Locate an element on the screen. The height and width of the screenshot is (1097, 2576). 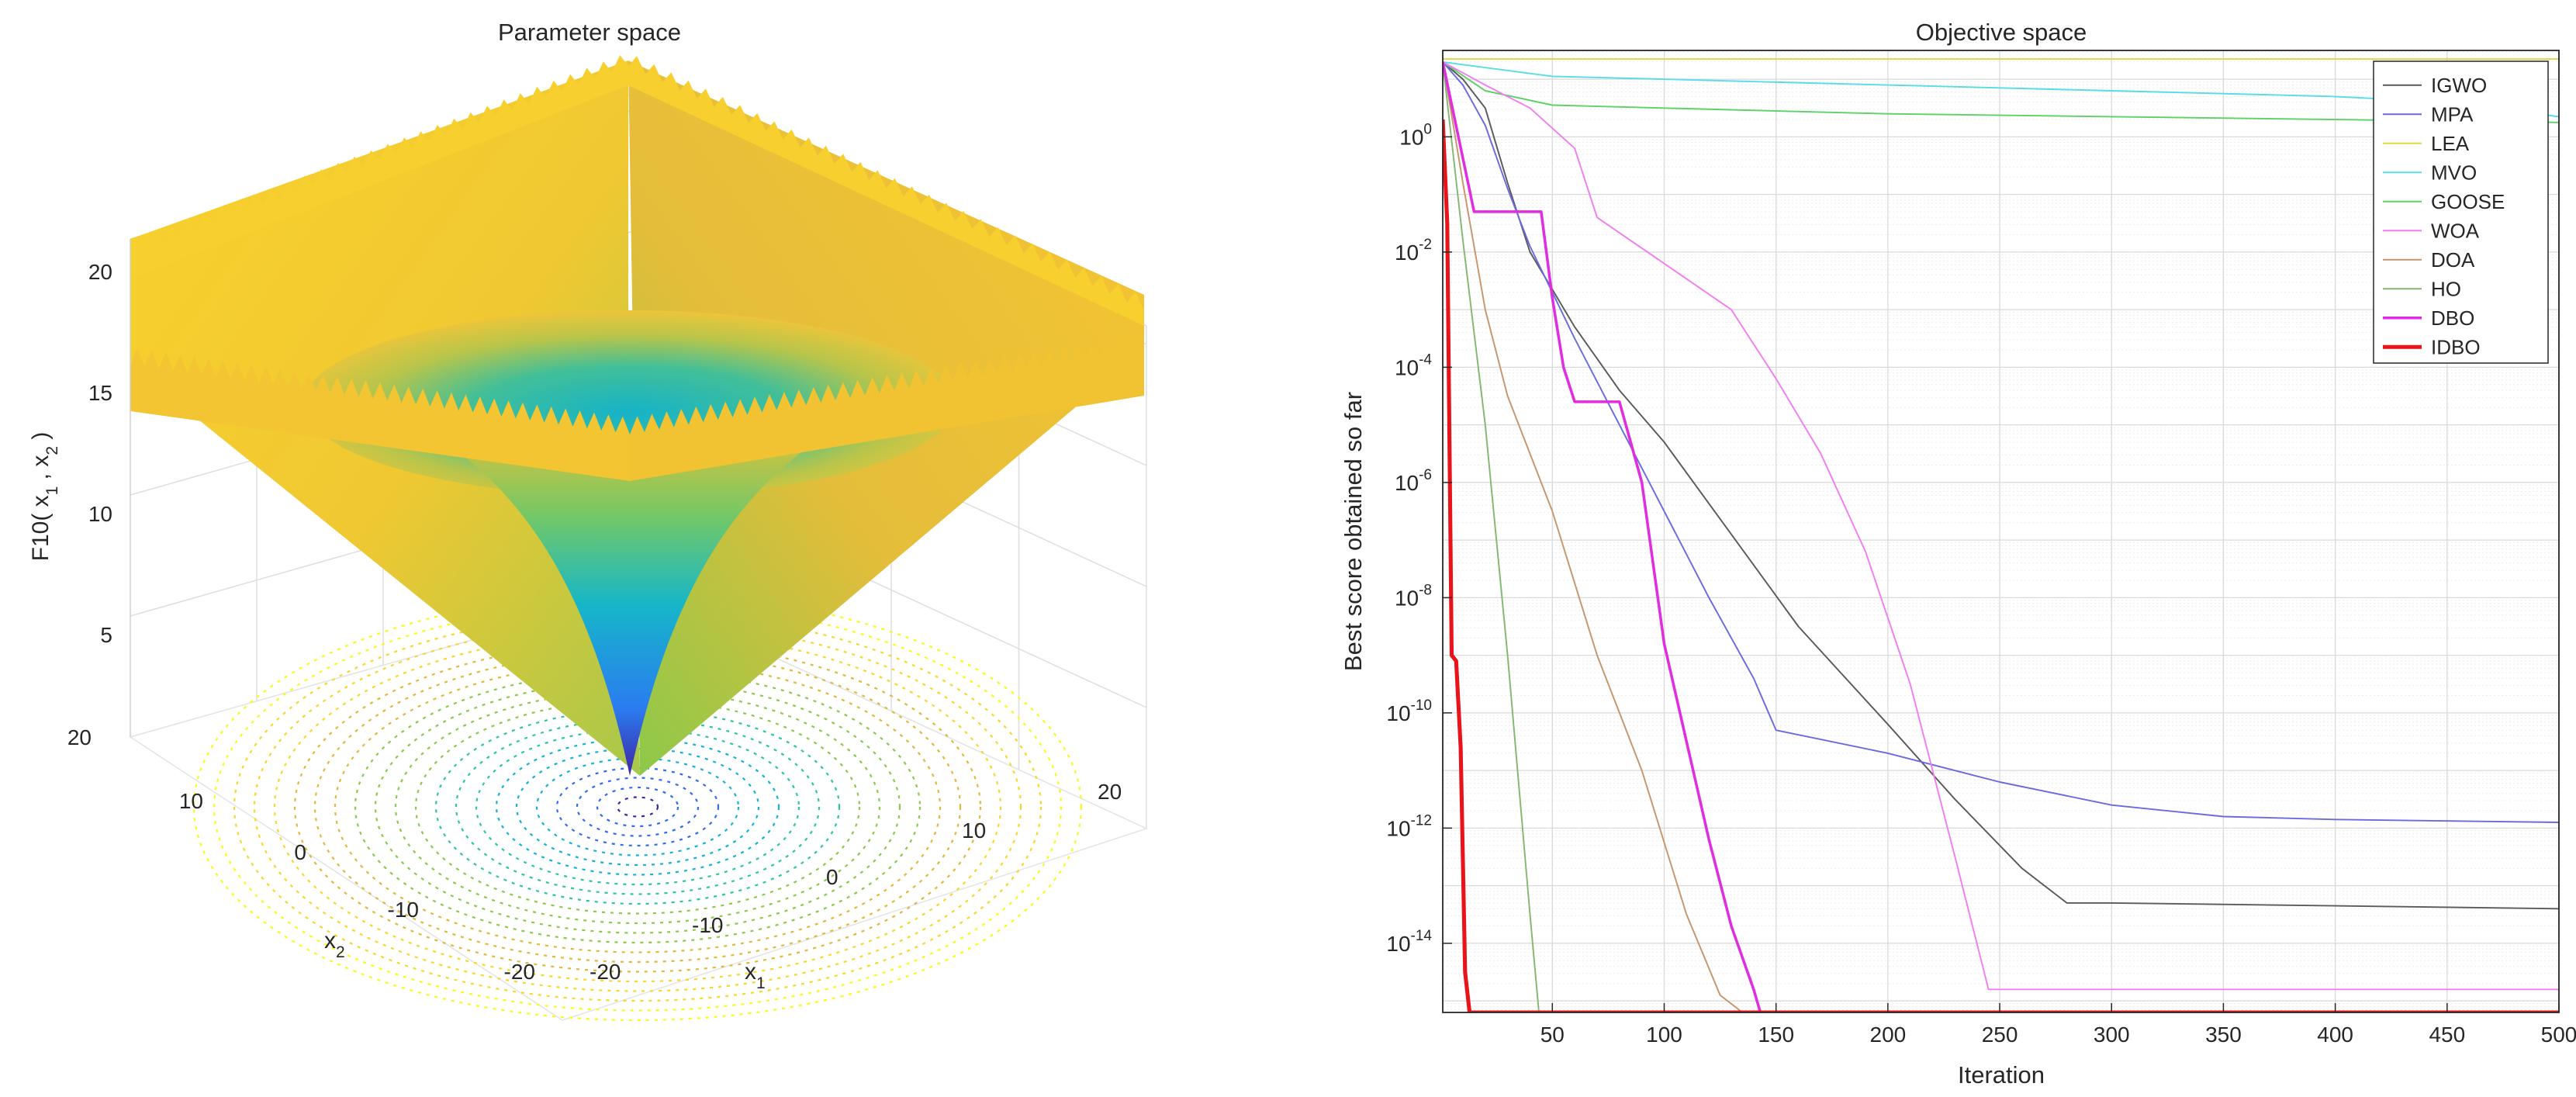
surface-funnel is located at coordinates (630, 605).